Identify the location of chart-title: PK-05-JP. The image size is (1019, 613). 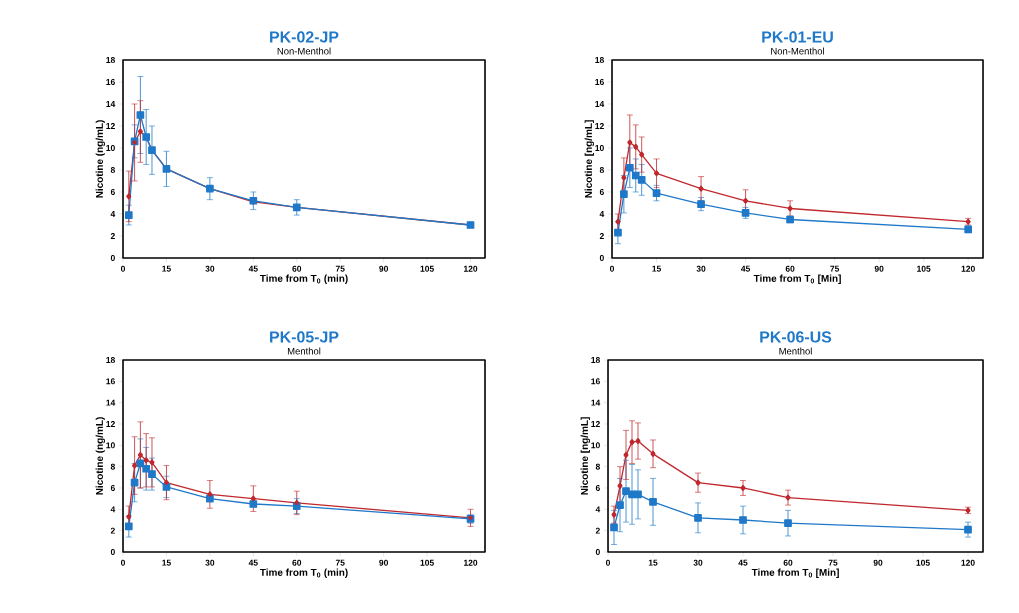
(304, 337).